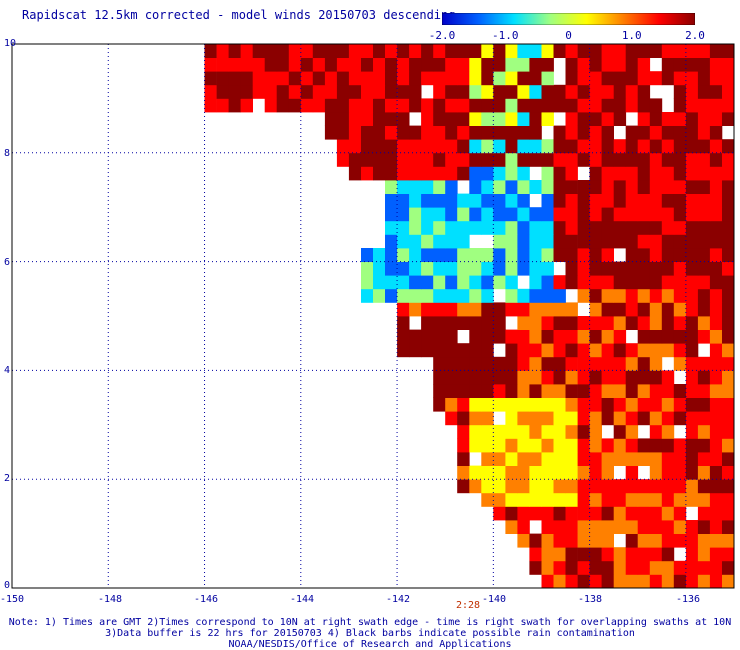 Image resolution: width=740 pixels, height=650 pixels. I want to click on y-tick-label: 6, so click(7, 262).